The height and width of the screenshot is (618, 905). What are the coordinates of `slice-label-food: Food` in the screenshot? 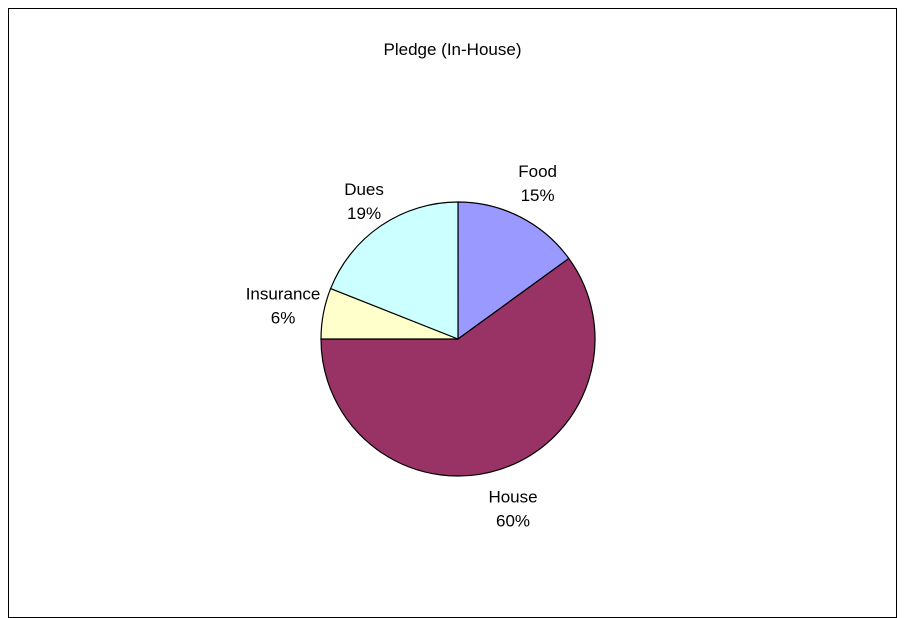 It's located at (537, 171).